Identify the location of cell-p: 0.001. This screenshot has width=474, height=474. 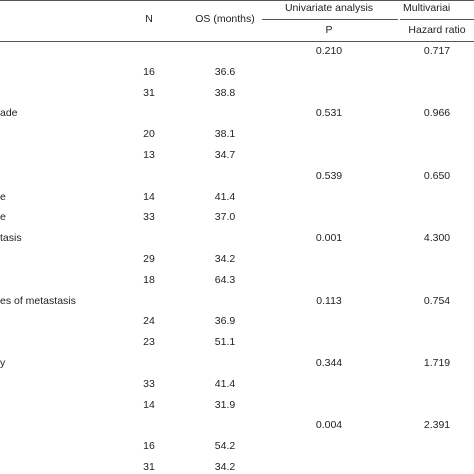
(329, 238).